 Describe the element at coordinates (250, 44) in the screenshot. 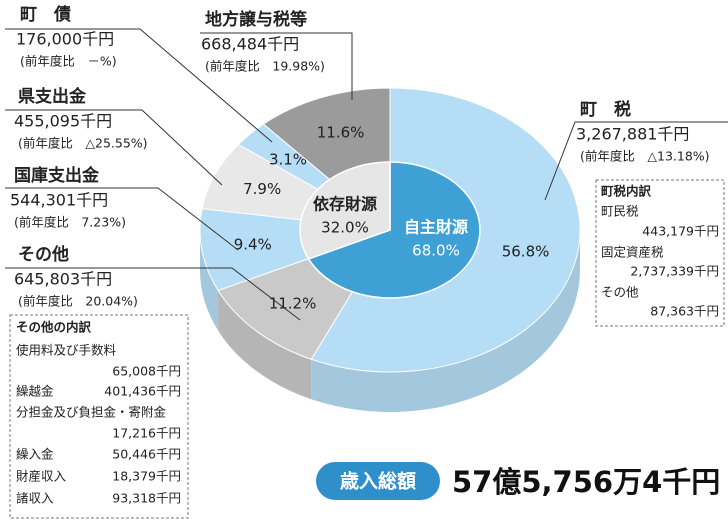

I see `category-amount: 668,484千円` at that location.